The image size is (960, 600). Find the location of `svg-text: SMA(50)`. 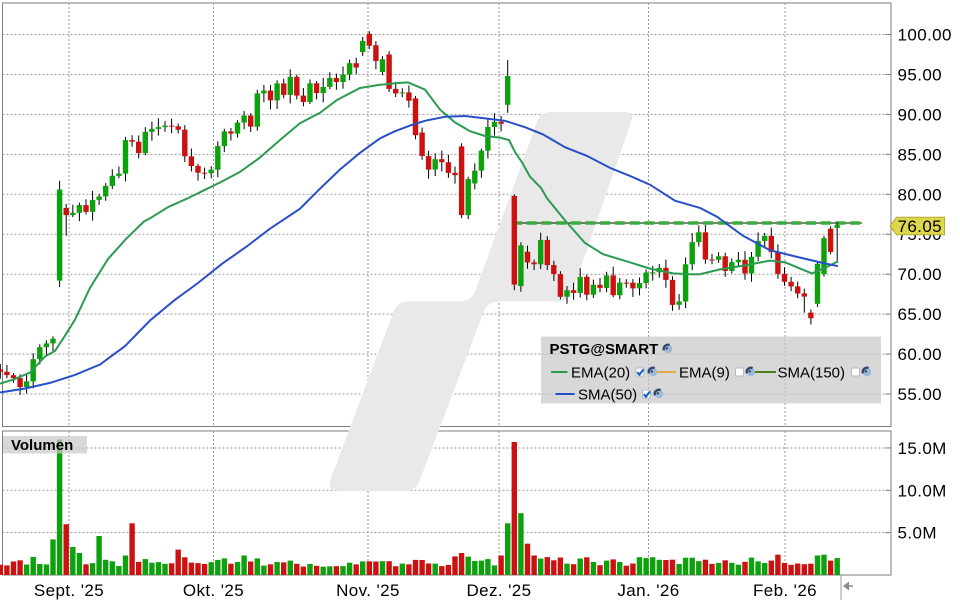

svg-text: SMA(50) is located at coordinates (607, 395).